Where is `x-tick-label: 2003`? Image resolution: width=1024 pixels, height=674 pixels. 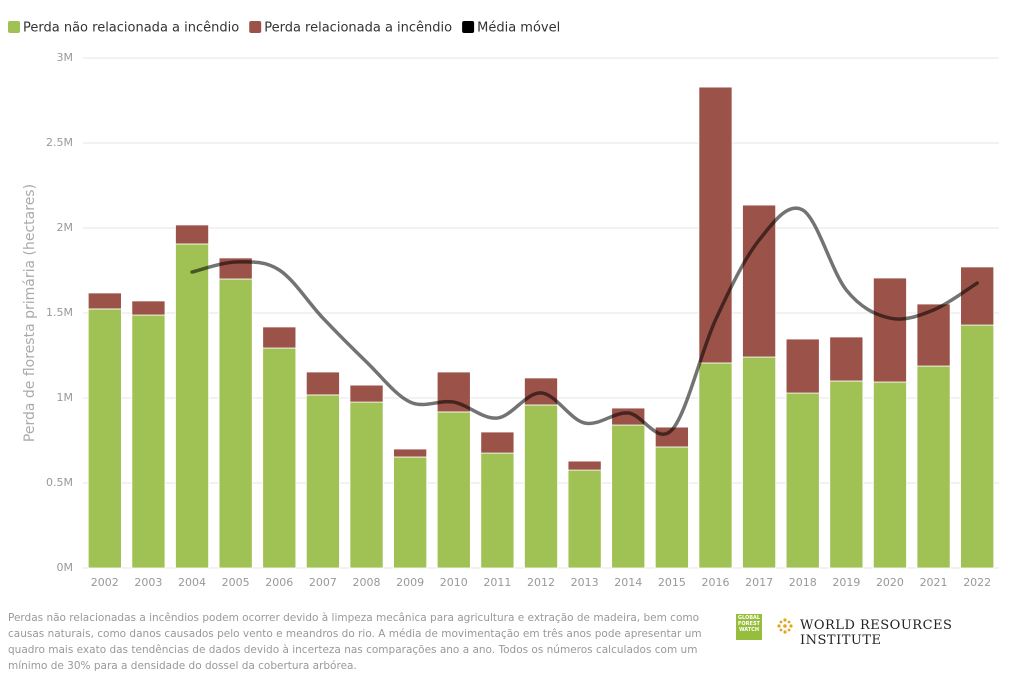 x-tick-label: 2003 is located at coordinates (148, 582).